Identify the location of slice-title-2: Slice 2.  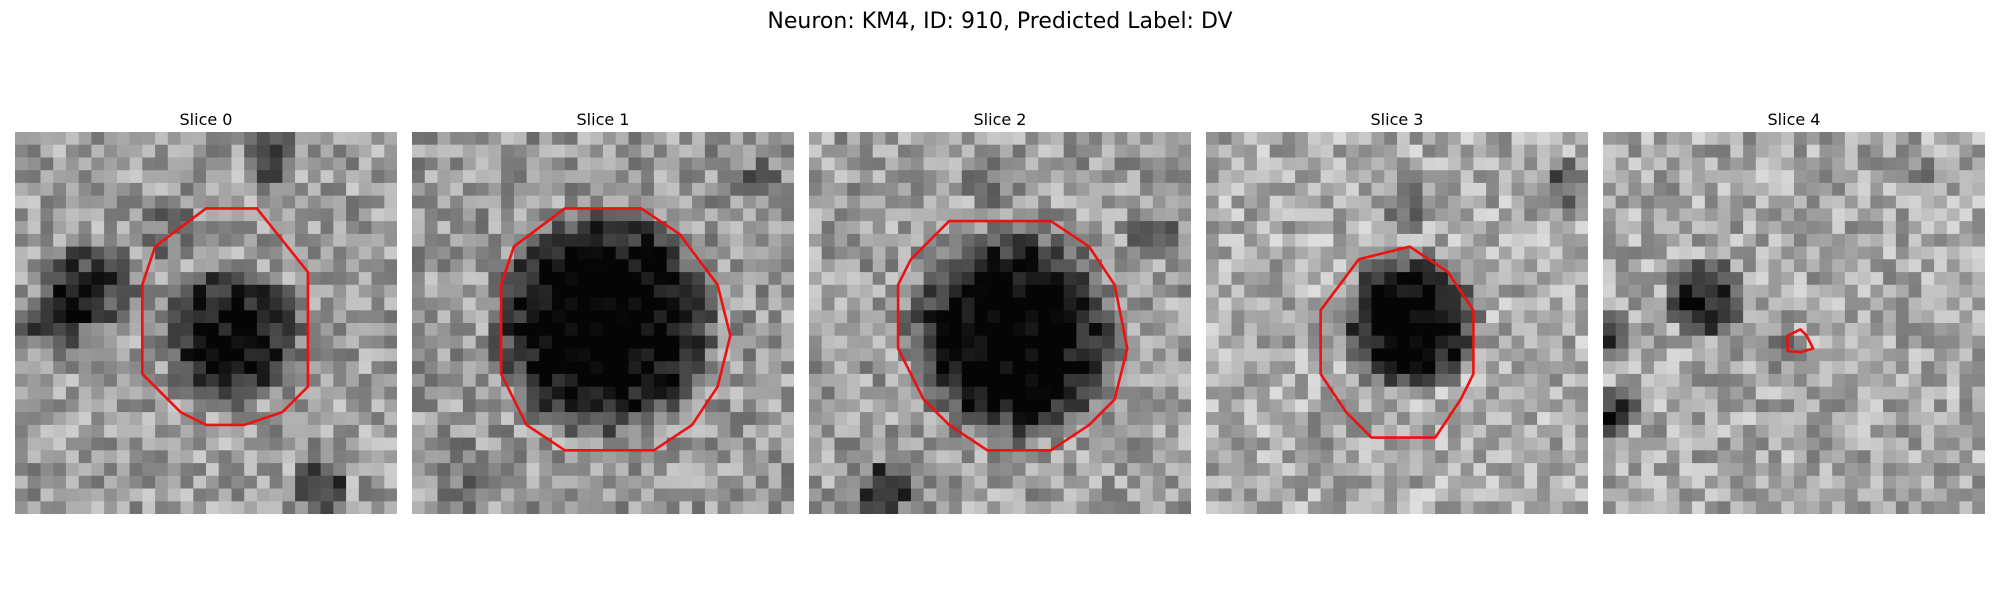
(1000, 119).